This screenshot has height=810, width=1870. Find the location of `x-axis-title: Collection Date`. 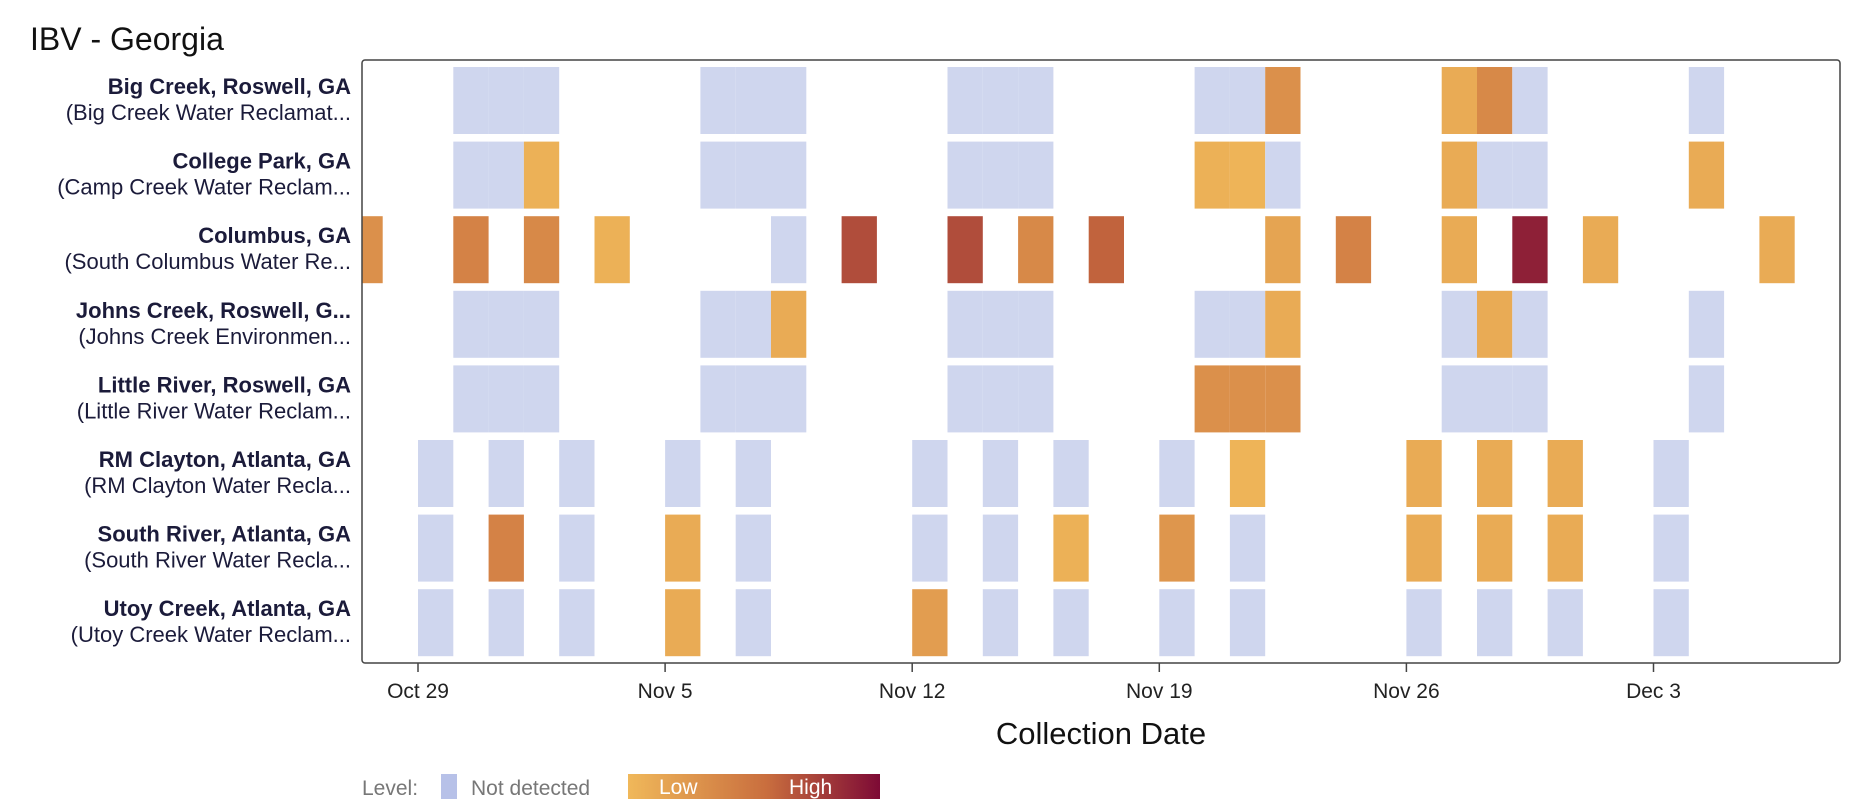

x-axis-title: Collection Date is located at coordinates (1101, 733).